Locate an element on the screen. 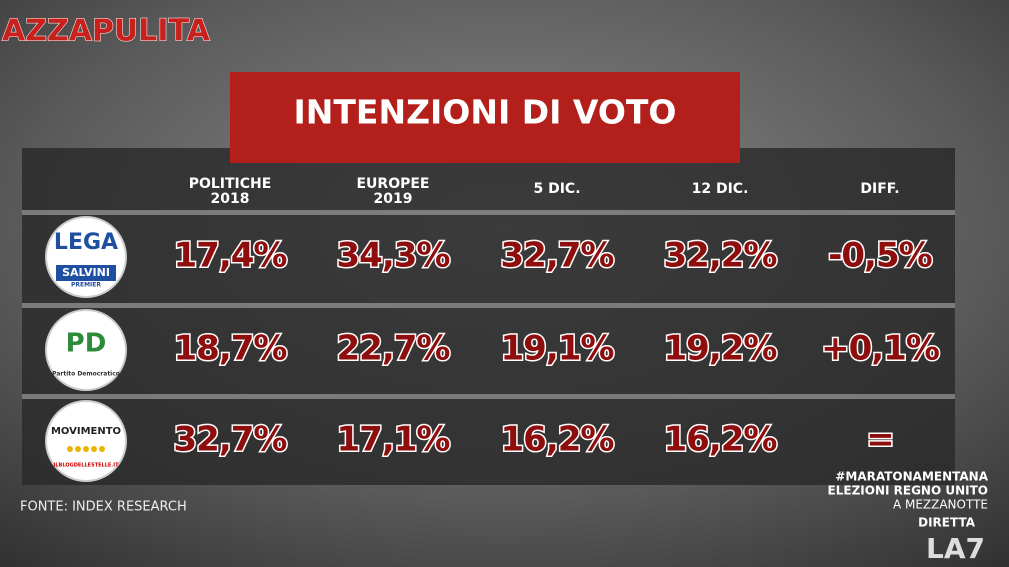 This screenshot has width=1009, height=567. hashtag: #MARATONAMENTANA is located at coordinates (911, 477).